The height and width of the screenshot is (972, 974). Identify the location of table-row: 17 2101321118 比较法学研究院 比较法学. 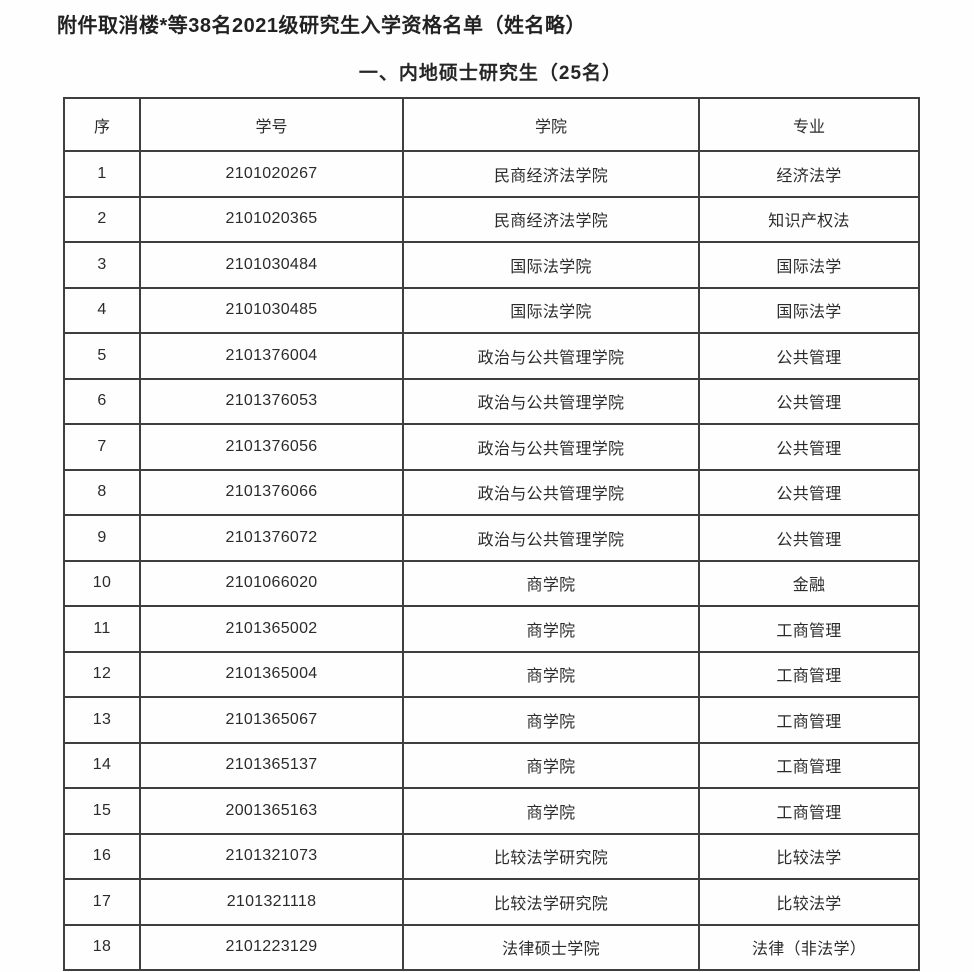
(491, 902).